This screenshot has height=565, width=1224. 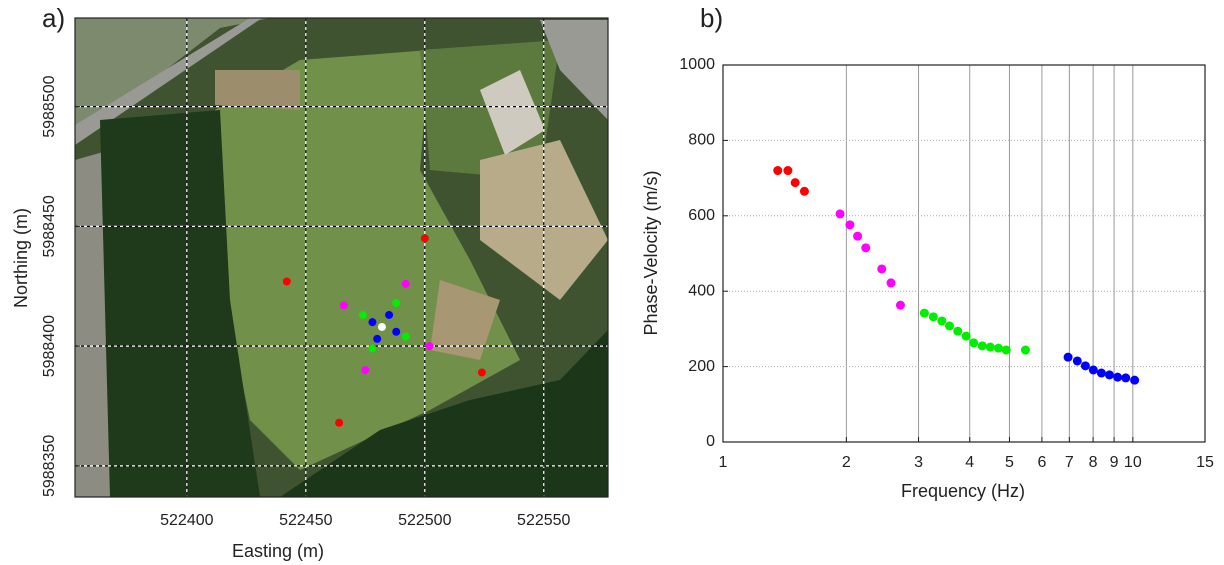 I want to click on y-tick-label: 800, so click(x=701, y=140).